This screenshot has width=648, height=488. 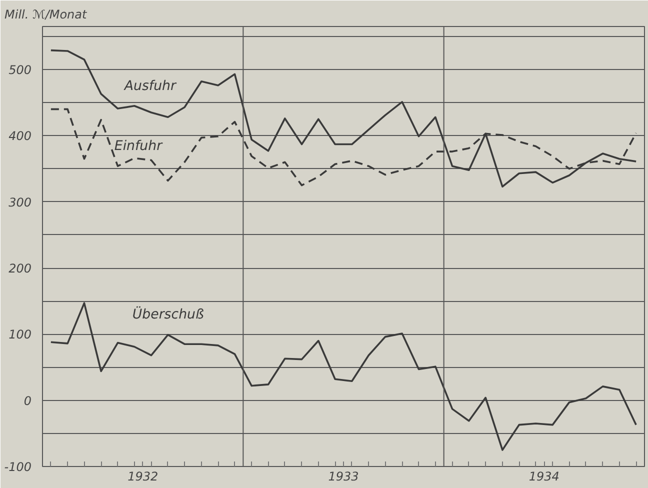 I want to click on y-tick-label: 100, so click(x=20, y=335).